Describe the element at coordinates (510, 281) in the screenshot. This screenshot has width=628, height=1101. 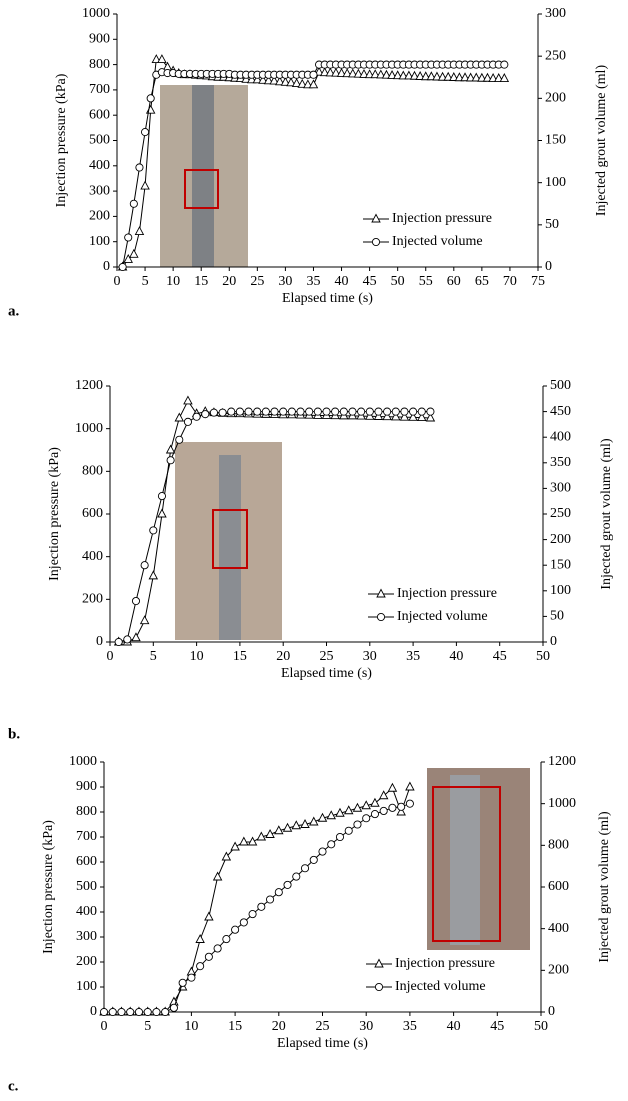
I see `x-tick-label: 70` at that location.